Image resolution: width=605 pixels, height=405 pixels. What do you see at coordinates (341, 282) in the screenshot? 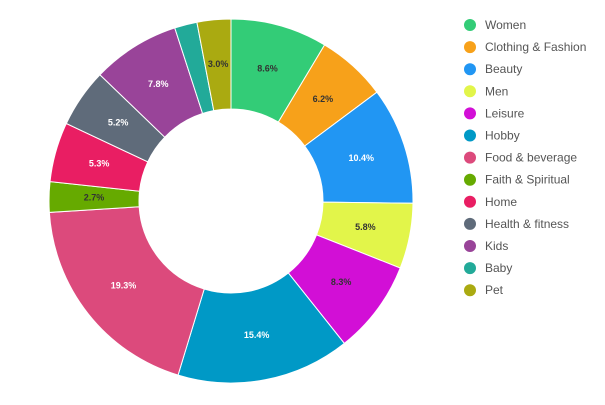
I see `slice-label-leisure: 8.3%` at bounding box center [341, 282].